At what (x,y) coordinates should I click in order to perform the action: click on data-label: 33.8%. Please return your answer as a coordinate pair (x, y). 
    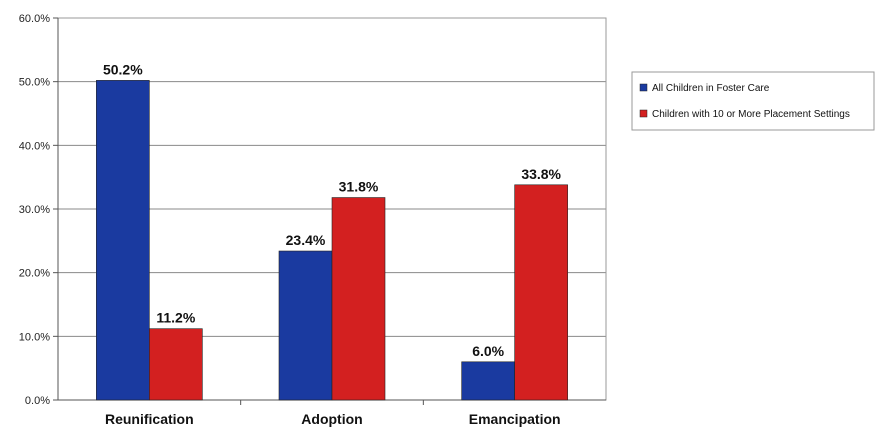
    Looking at the image, I should click on (541, 174).